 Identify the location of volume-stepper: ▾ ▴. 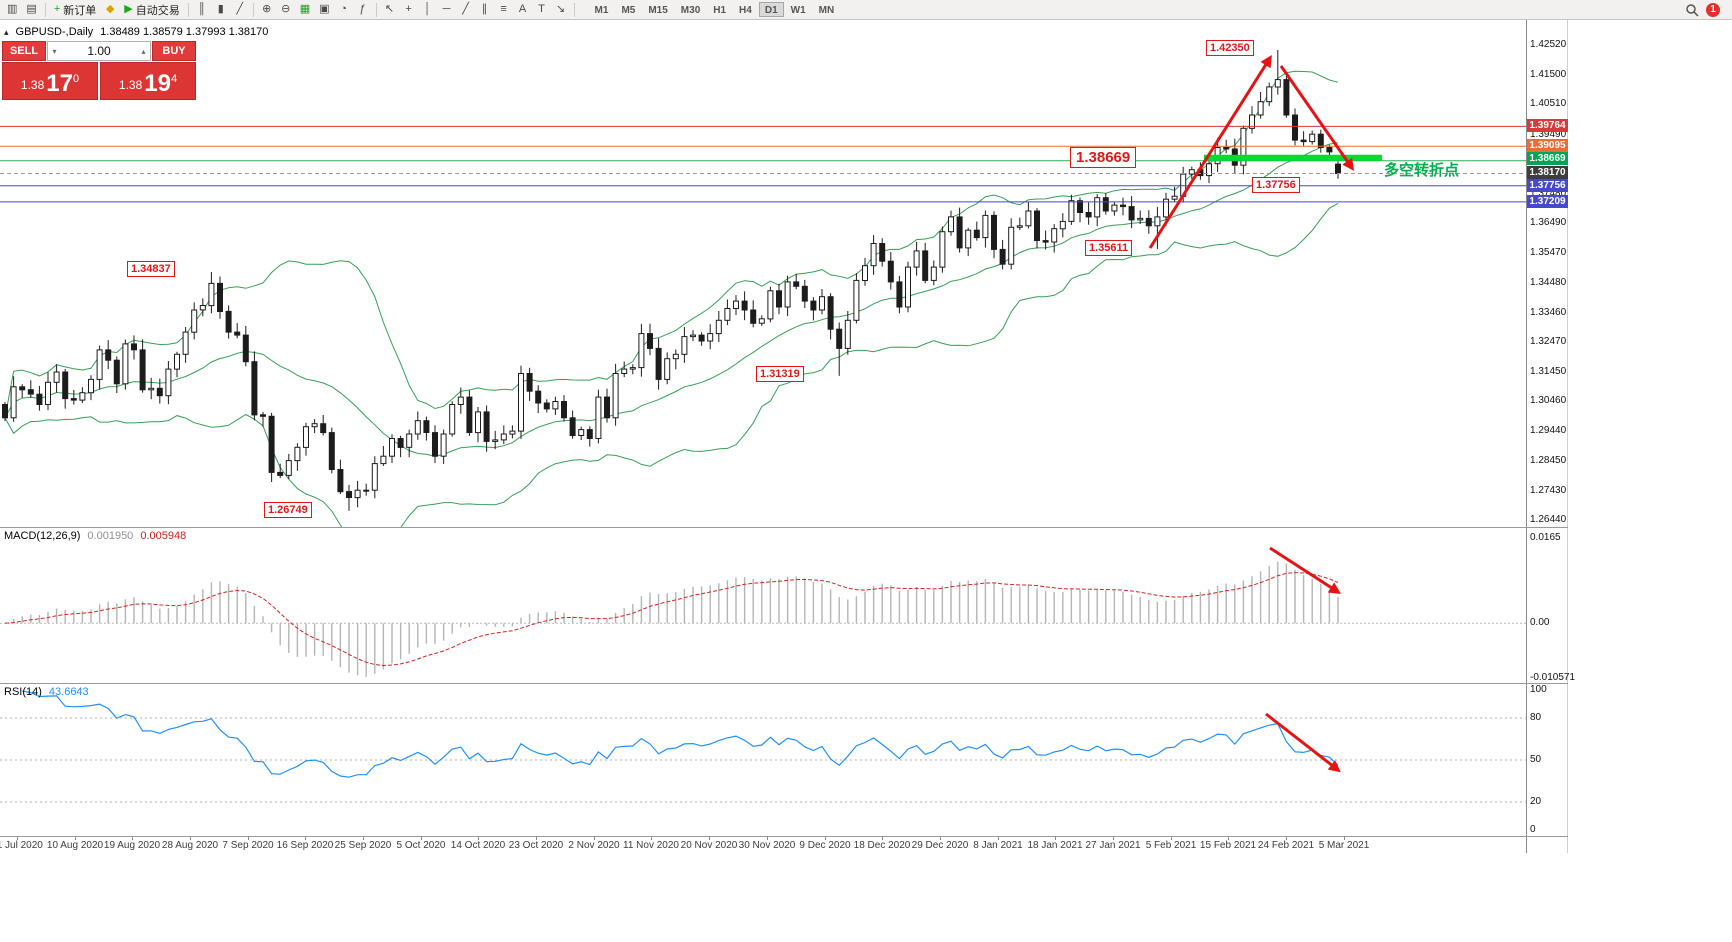
(99, 51).